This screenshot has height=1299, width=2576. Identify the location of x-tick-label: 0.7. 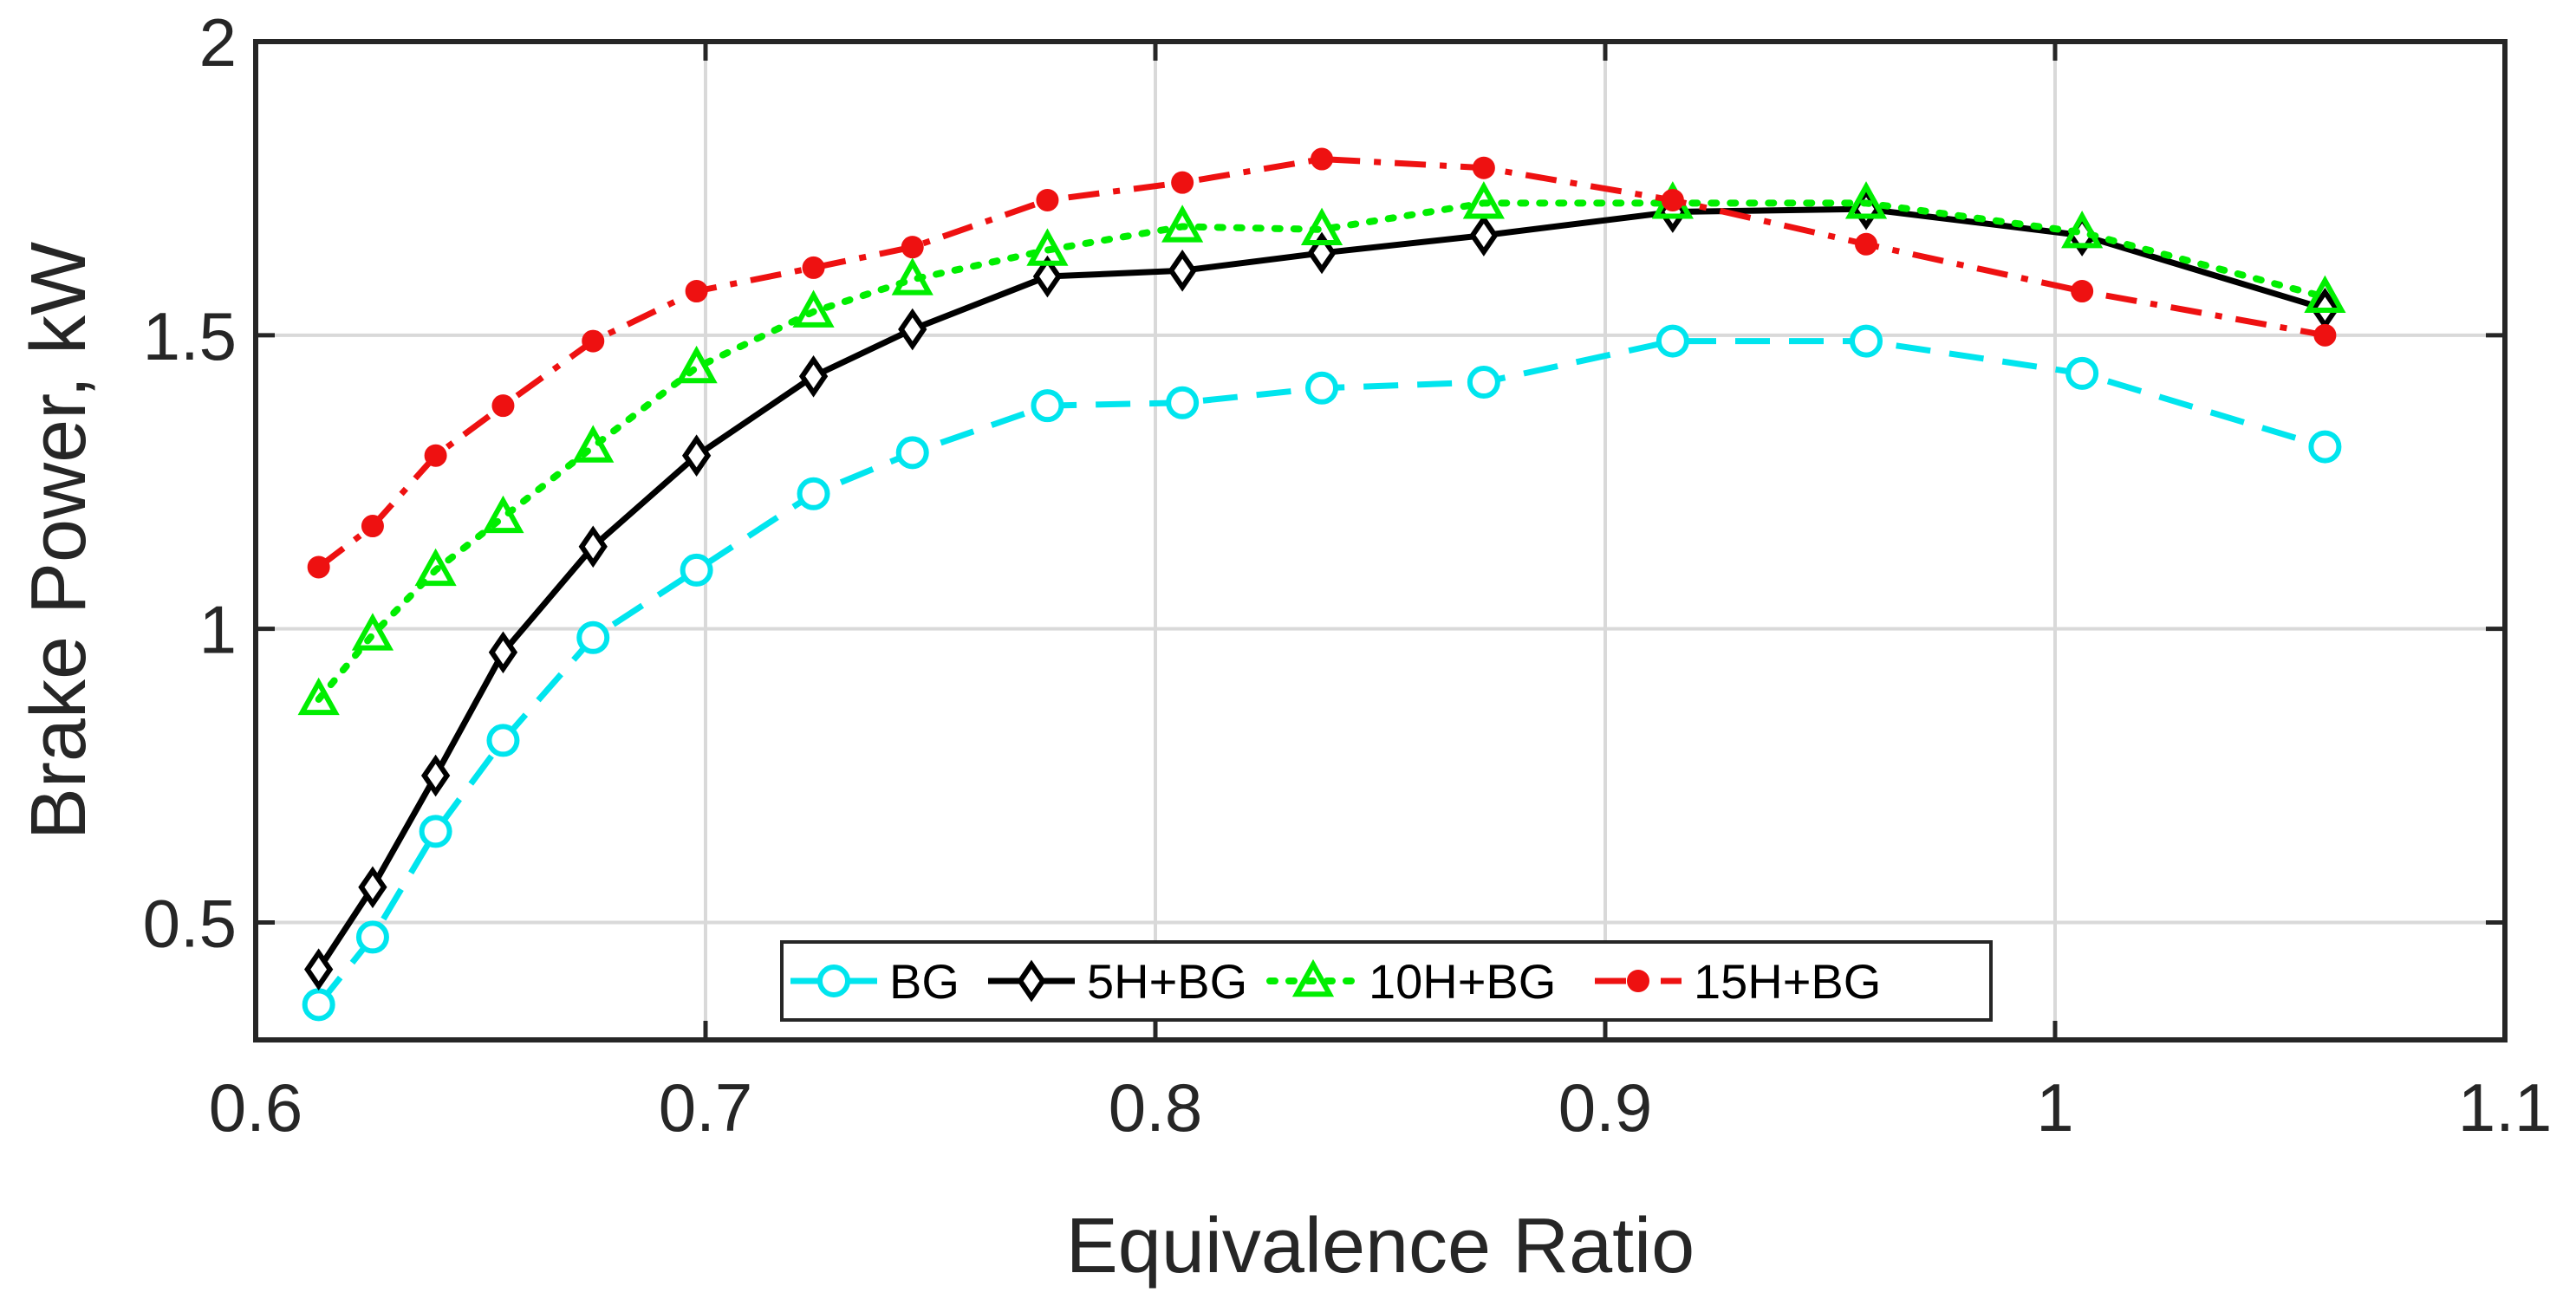
(705, 1107).